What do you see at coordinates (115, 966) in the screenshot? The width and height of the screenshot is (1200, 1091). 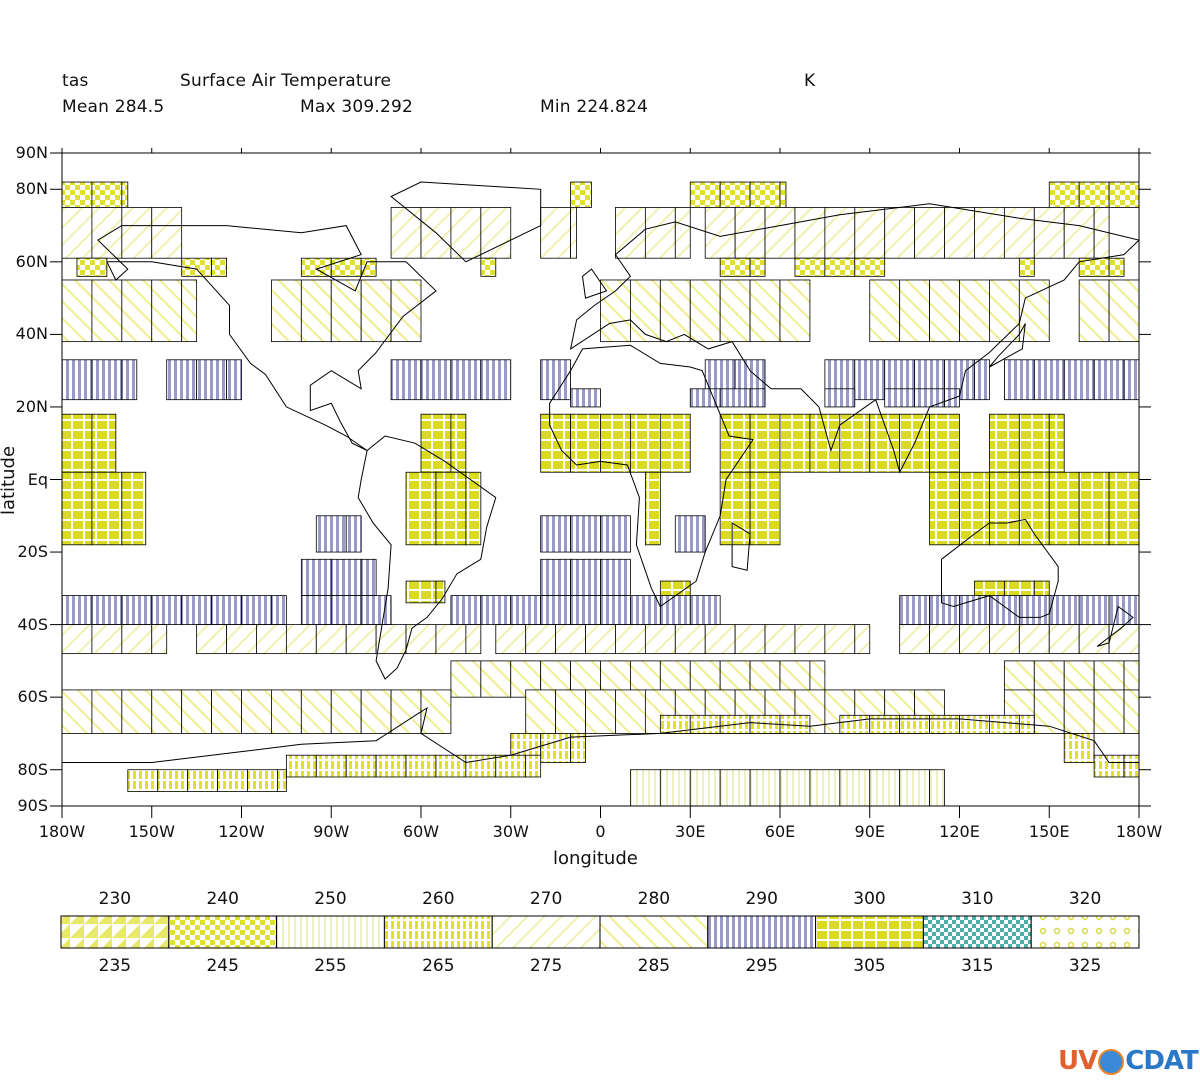 I see `legend-bottom-label: 235` at bounding box center [115, 966].